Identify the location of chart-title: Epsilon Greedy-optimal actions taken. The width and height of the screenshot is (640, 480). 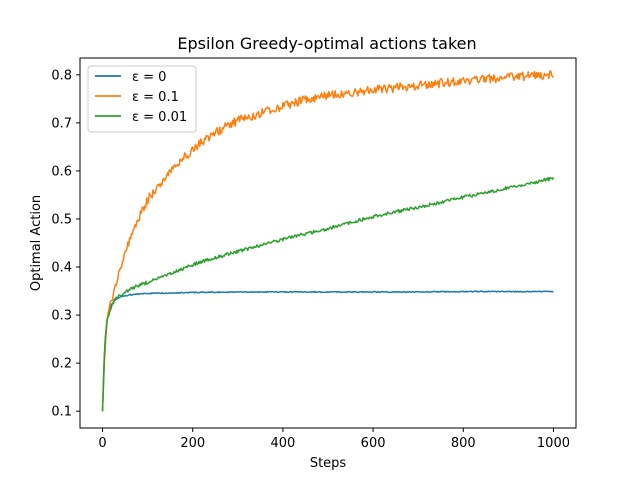
(326, 43).